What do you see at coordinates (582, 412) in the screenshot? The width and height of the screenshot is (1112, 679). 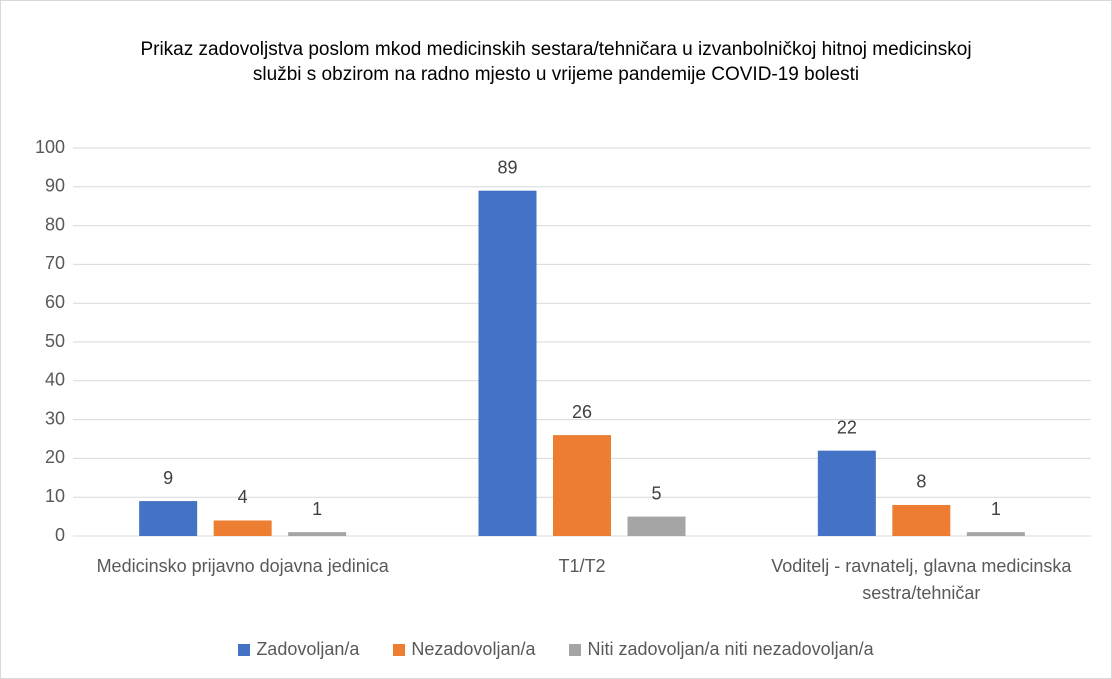 I see `data-label: 26` at bounding box center [582, 412].